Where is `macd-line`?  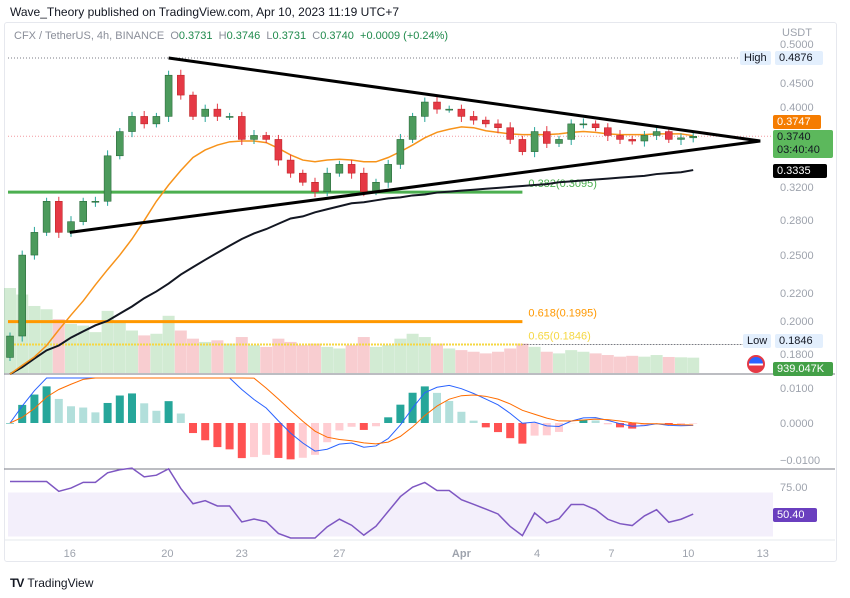
macd-line is located at coordinates (351, 414).